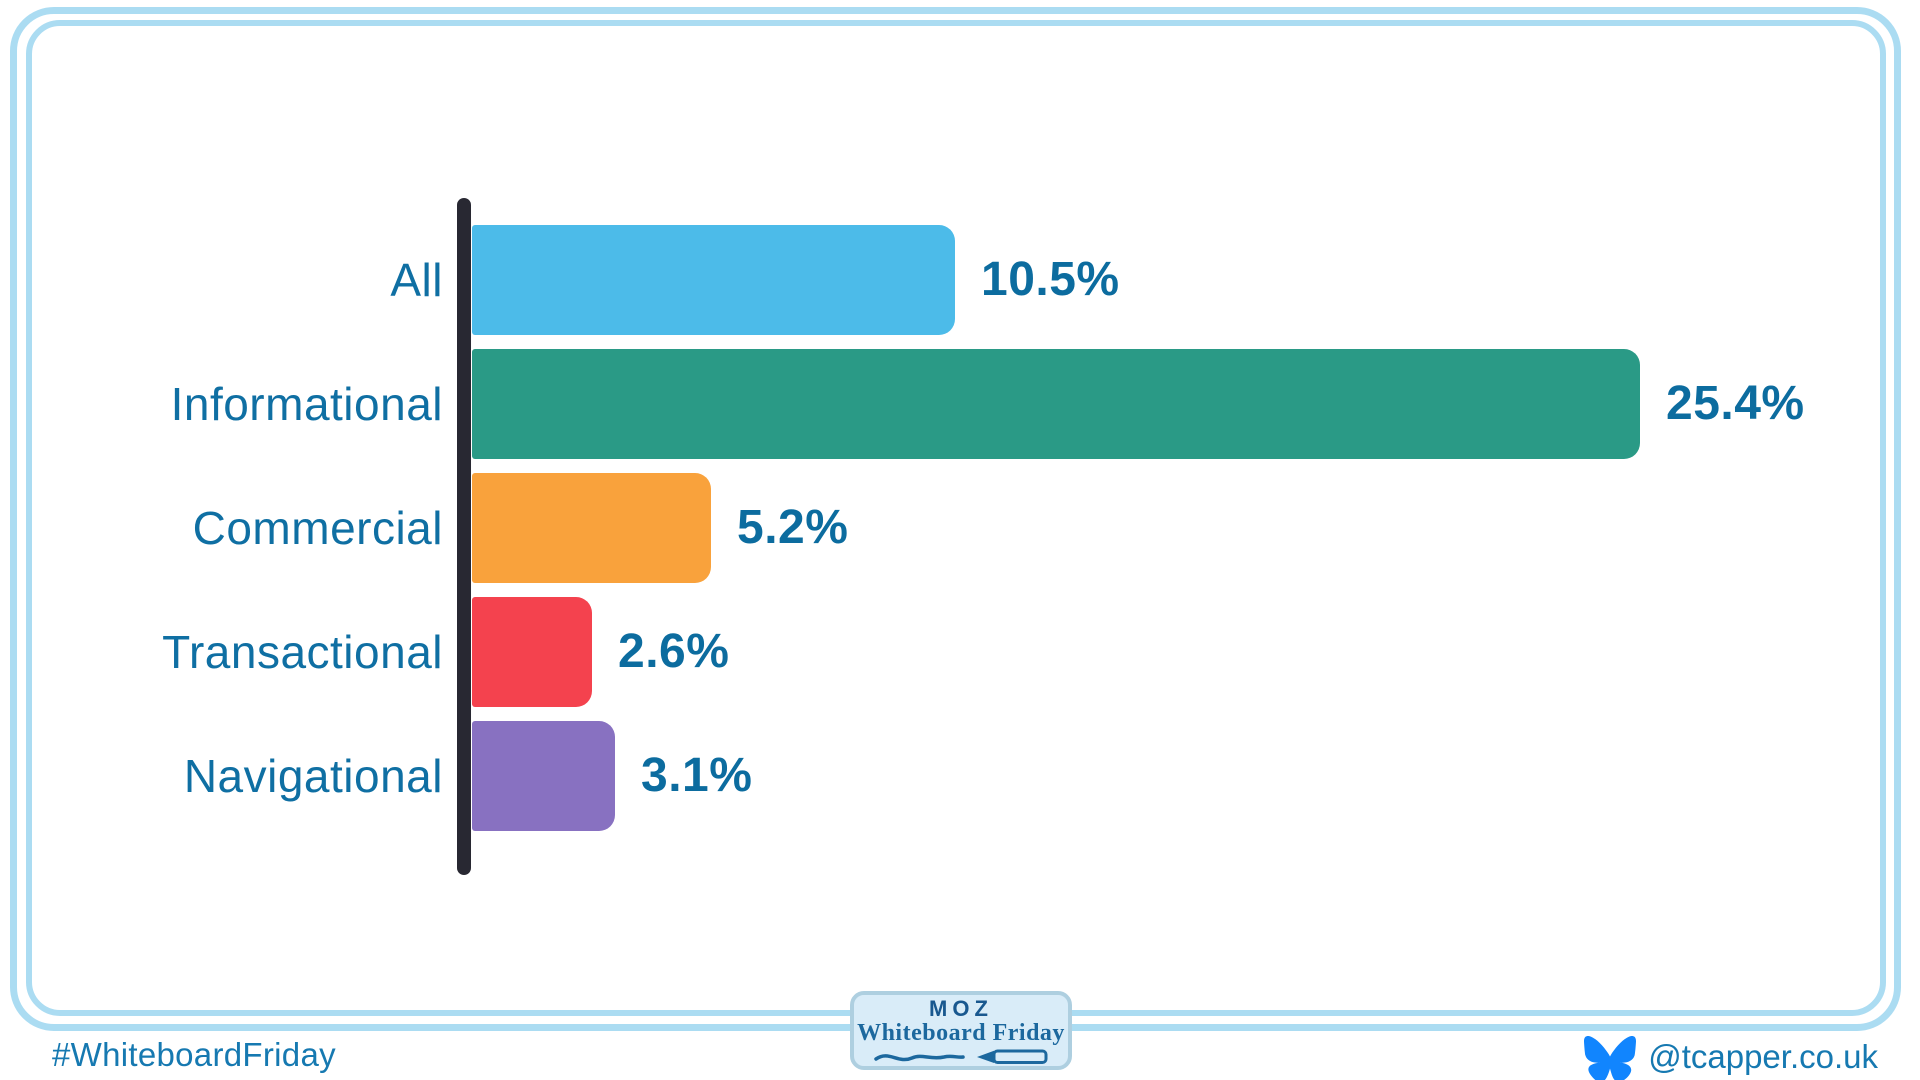 The width and height of the screenshot is (1920, 1080). Describe the element at coordinates (313, 776) in the screenshot. I see `category-label: Navigational` at that location.